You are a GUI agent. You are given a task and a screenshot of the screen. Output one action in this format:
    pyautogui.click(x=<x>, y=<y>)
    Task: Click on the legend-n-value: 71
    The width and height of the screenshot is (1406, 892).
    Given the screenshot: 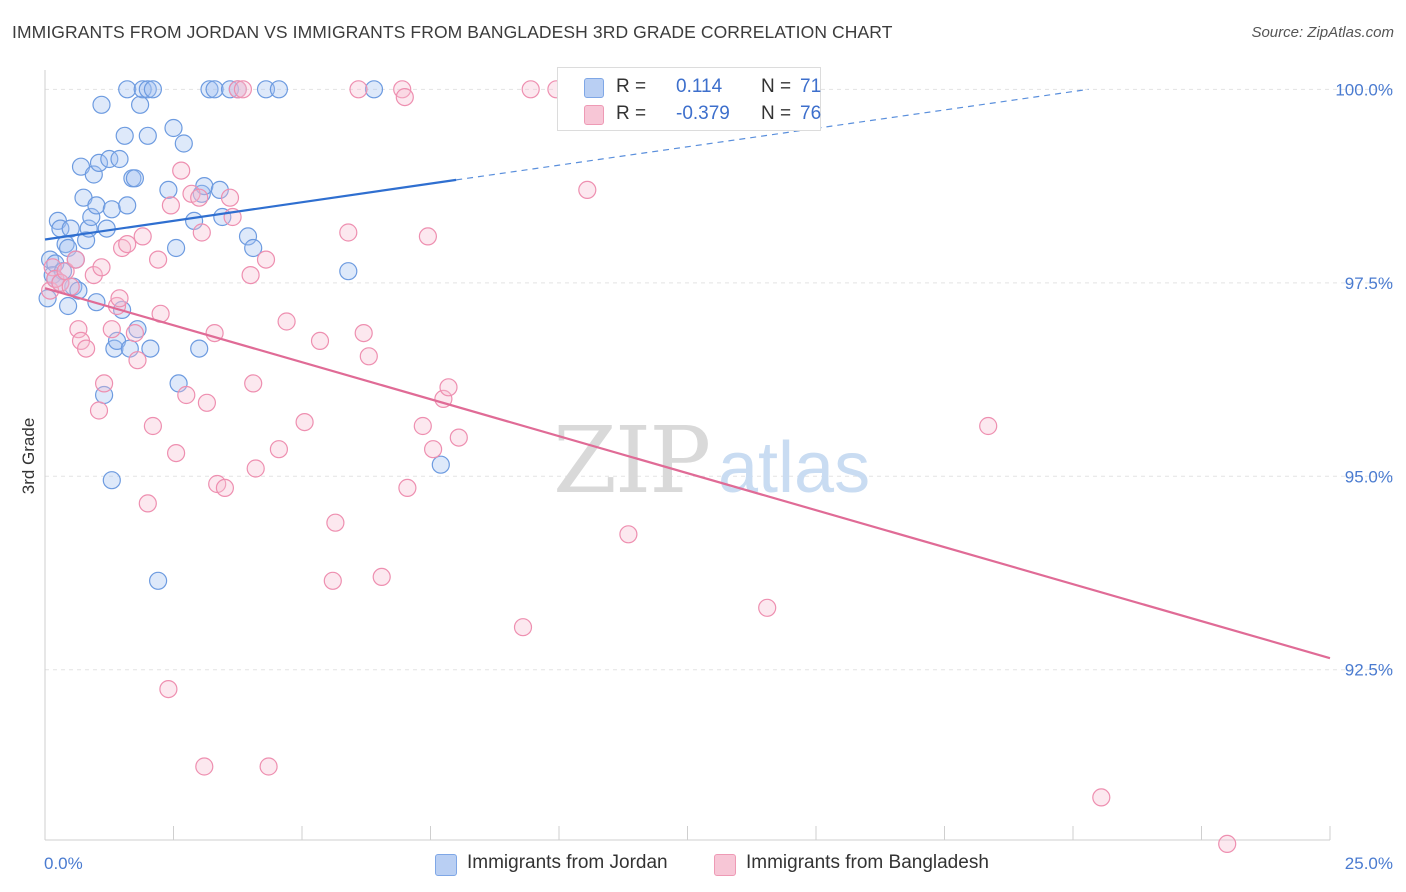 What is the action you would take?
    pyautogui.click(x=811, y=86)
    